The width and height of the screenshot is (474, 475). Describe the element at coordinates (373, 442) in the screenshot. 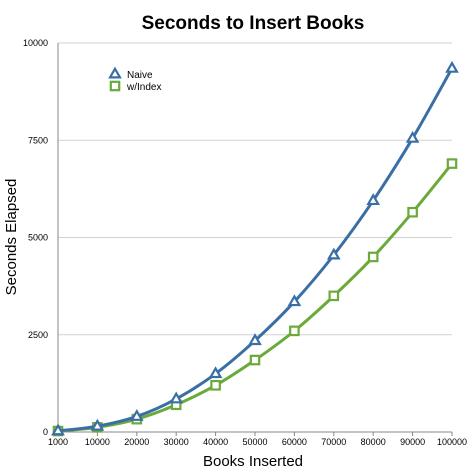

I see `x-tick-label-80000: 80000` at that location.